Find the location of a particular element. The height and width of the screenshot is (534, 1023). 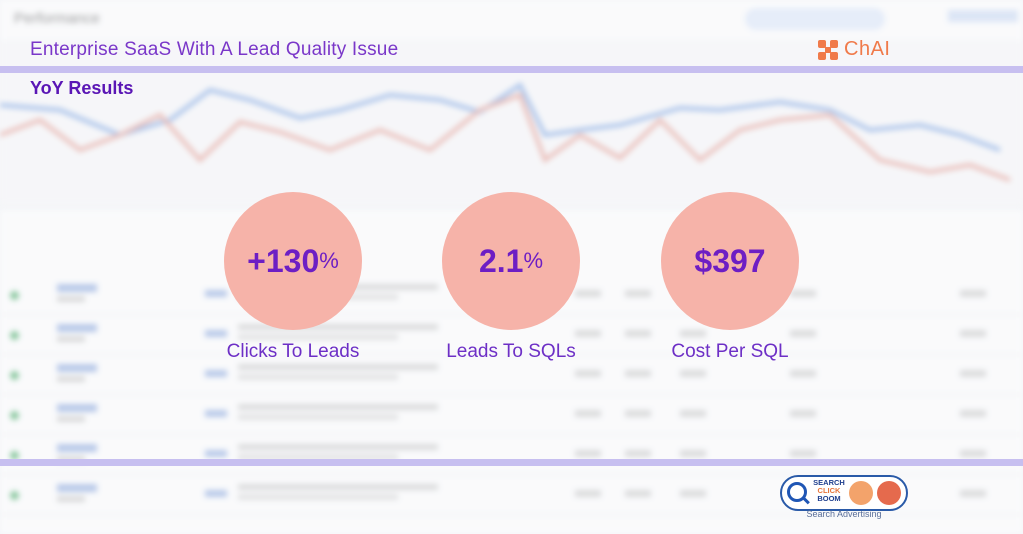

metric-circle-cost-per-sql: $397 is located at coordinates (730, 261).